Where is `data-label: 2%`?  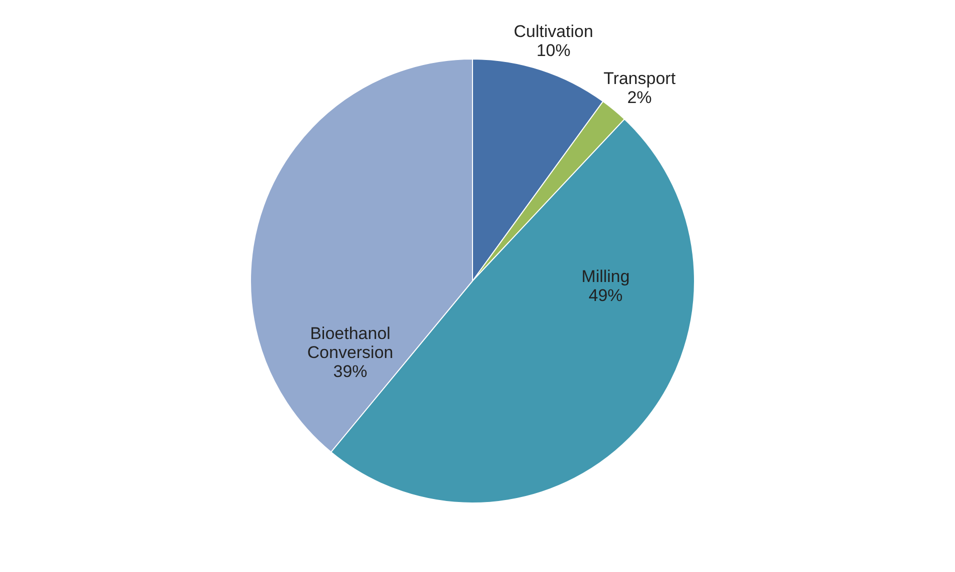 data-label: 2% is located at coordinates (639, 98).